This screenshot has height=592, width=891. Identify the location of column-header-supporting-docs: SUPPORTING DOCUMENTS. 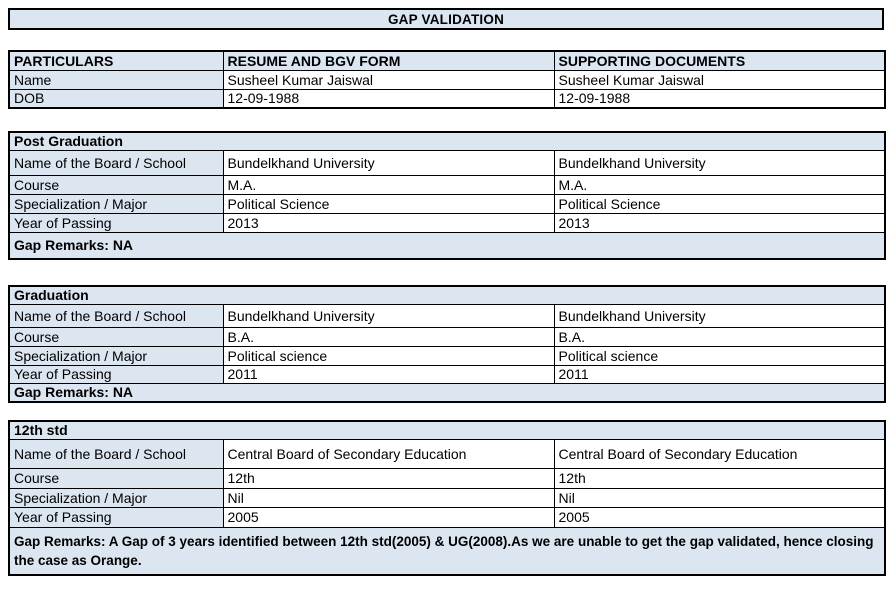
(719, 60).